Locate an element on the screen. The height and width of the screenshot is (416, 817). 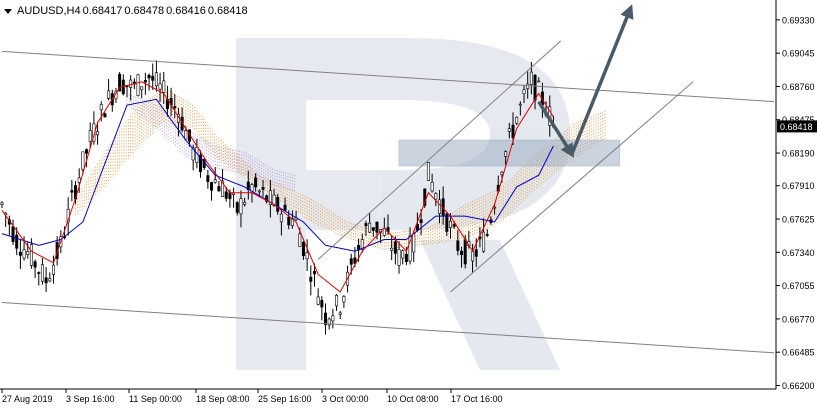
high-value: 0.68478 is located at coordinates (144, 11).